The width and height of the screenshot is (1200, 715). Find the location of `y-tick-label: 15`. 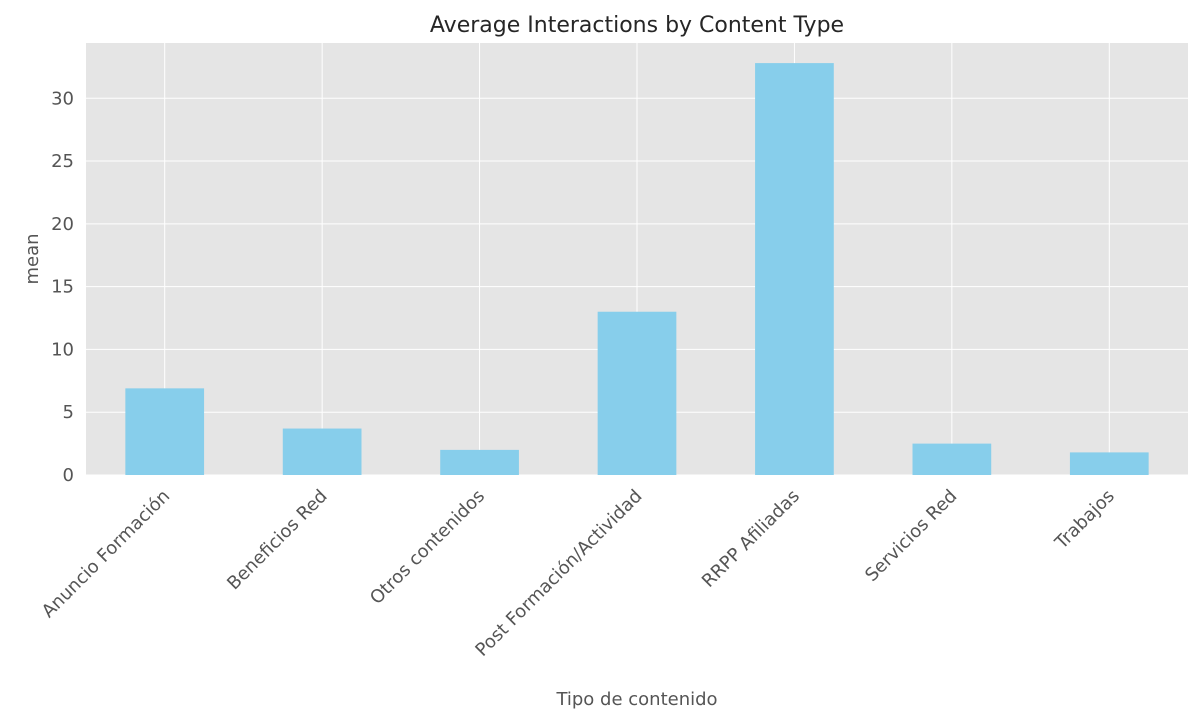

y-tick-label: 15 is located at coordinates (62, 287).